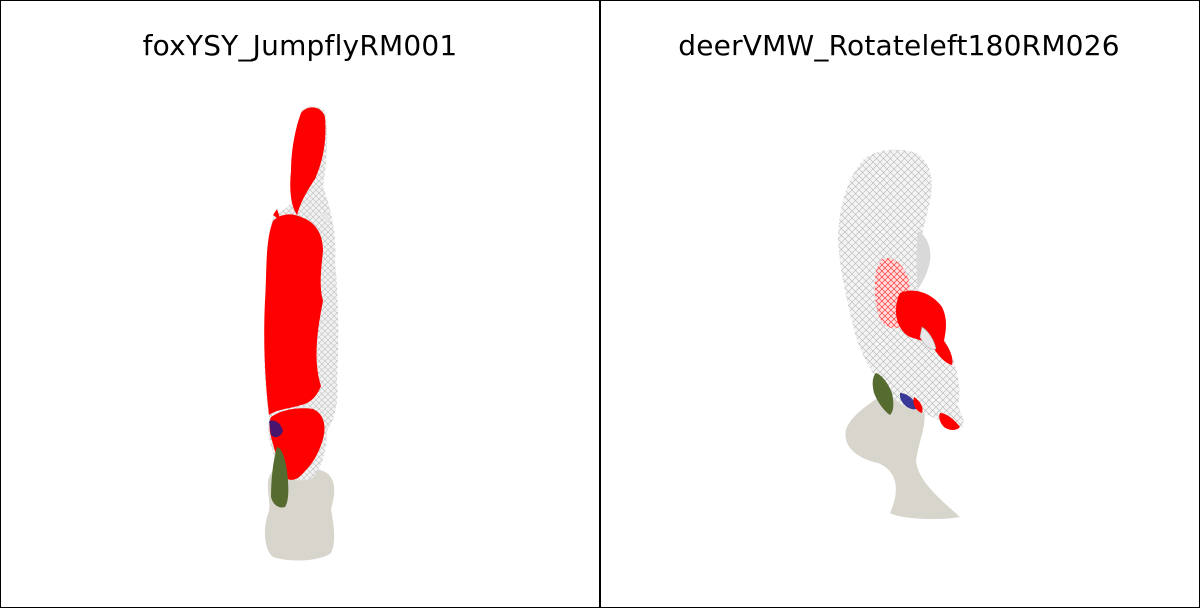 The image size is (1200, 608). What do you see at coordinates (324, 217) in the screenshot?
I see `fox-ear-right` at bounding box center [324, 217].